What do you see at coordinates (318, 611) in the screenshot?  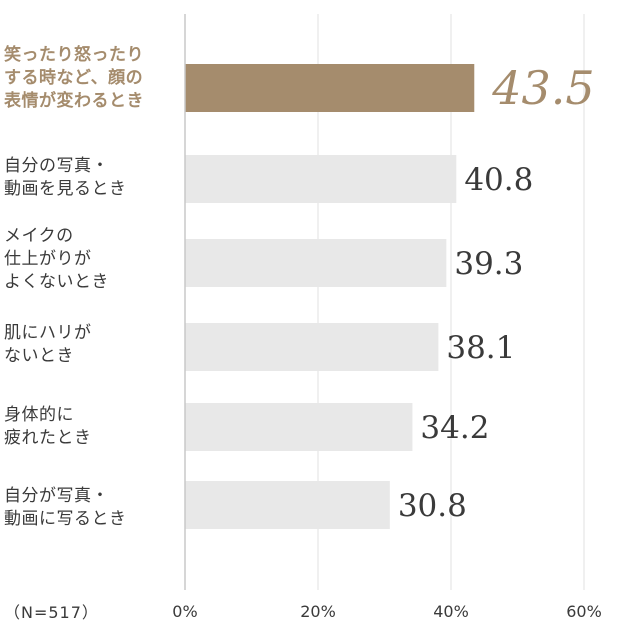 I see `x-tick-label: 20%` at bounding box center [318, 611].